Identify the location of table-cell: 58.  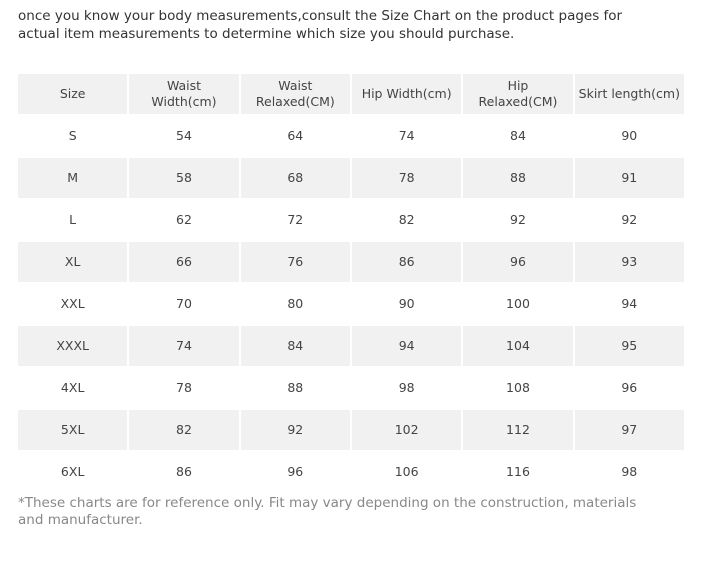
(184, 178).